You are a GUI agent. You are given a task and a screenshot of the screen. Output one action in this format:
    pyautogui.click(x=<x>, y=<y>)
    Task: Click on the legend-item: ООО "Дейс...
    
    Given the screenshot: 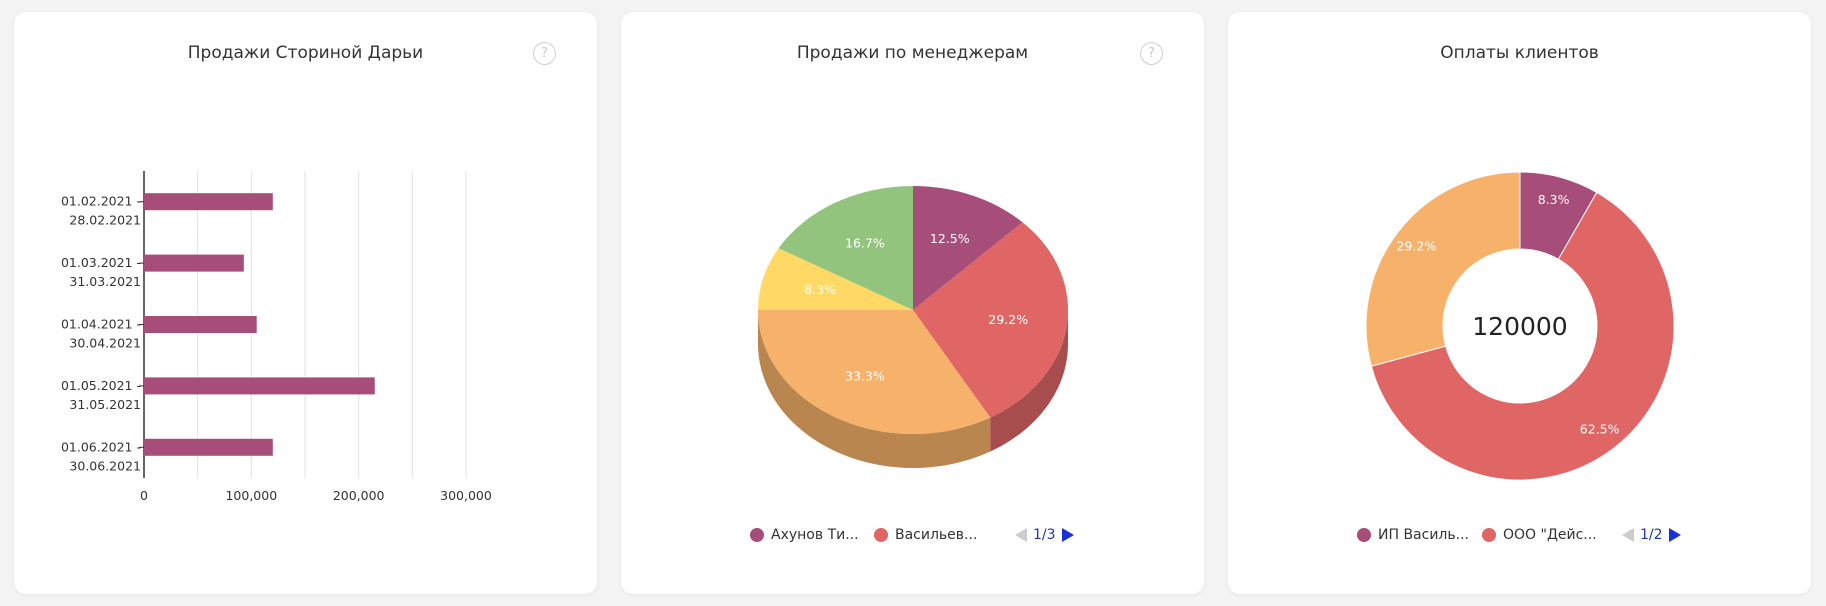 What is the action you would take?
    pyautogui.click(x=1539, y=535)
    